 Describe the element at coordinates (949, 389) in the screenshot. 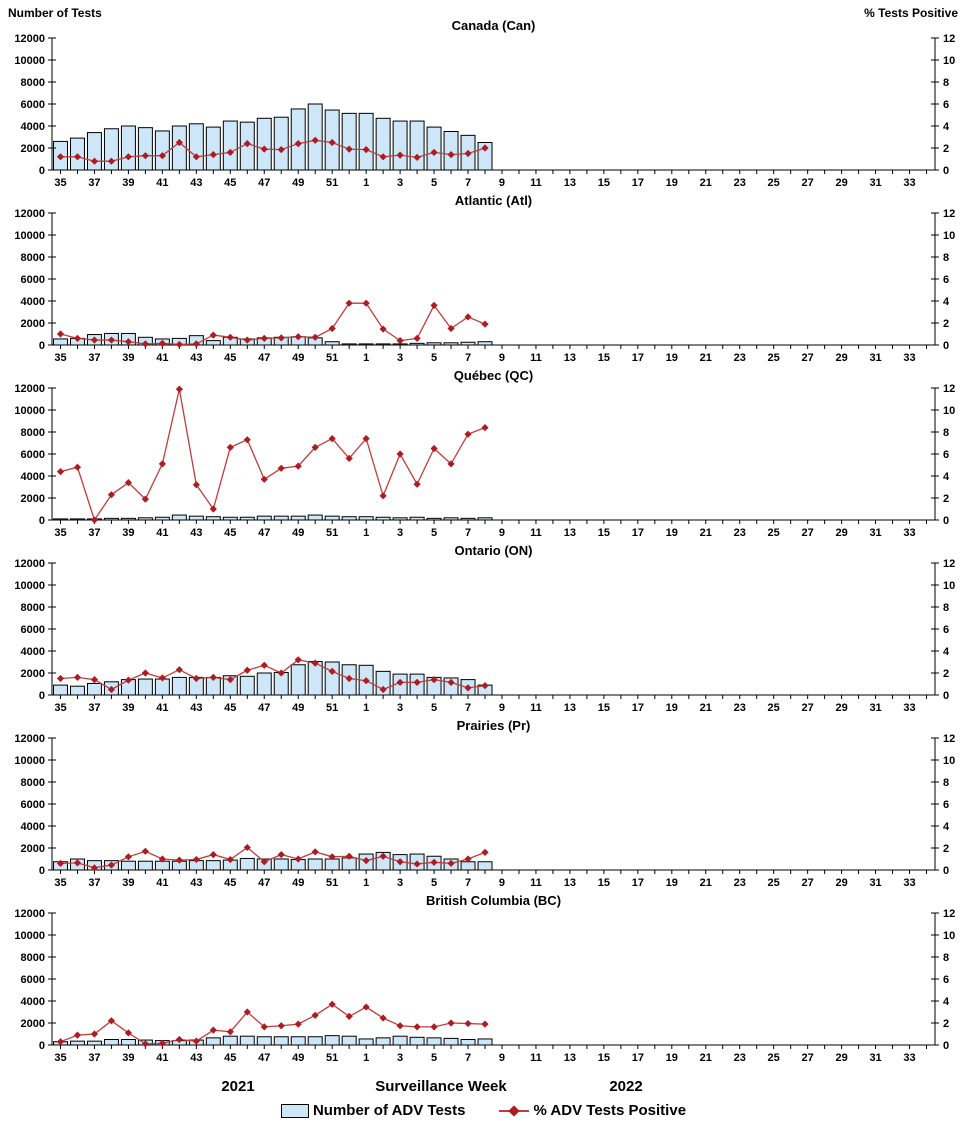

I see `svg-text: 12` at that location.